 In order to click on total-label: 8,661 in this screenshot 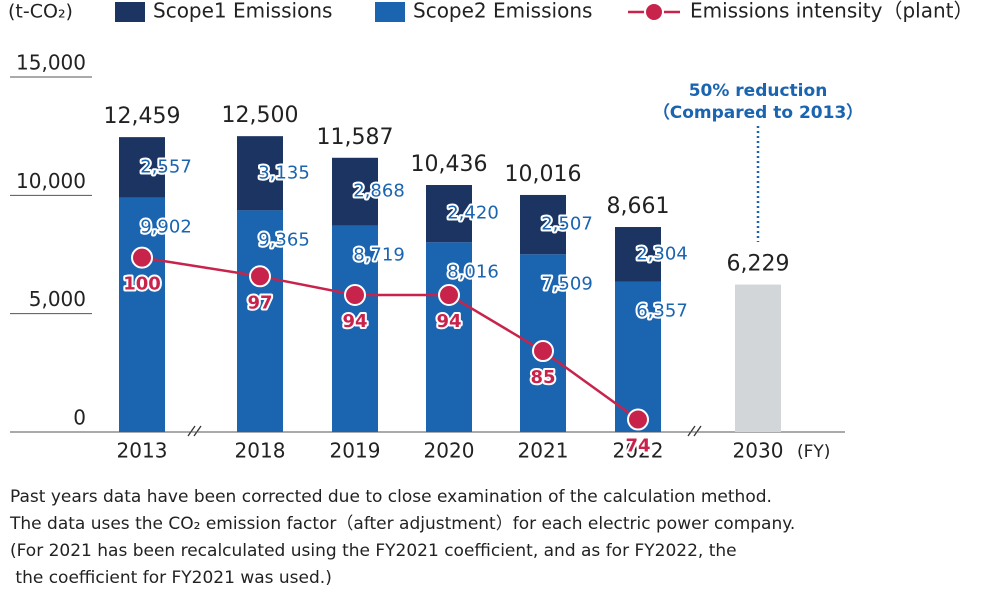, I will do `click(638, 206)`.